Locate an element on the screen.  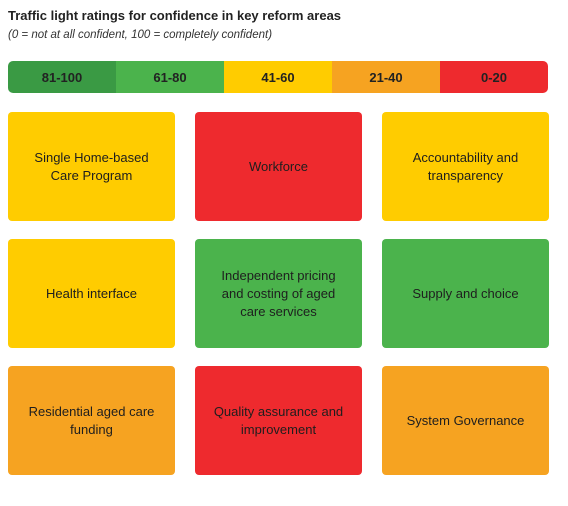
rating-legend: 81-100 61-80 41-60 21-40 0-20 is located at coordinates (278, 77).